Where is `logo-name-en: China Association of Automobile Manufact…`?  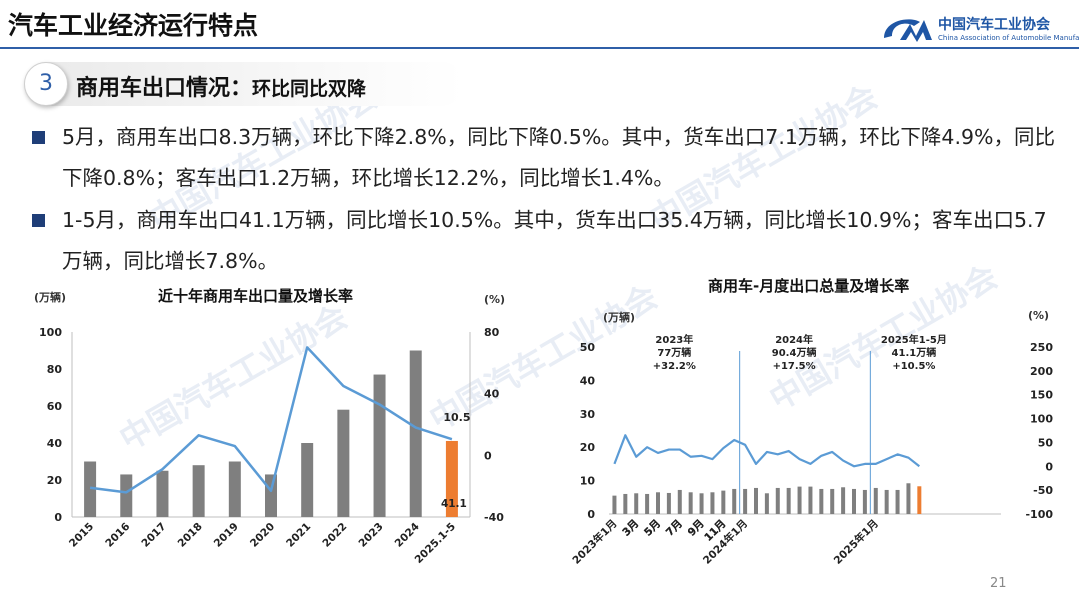 logo-name-en: China Association of Automobile Manufact… is located at coordinates (1008, 38).